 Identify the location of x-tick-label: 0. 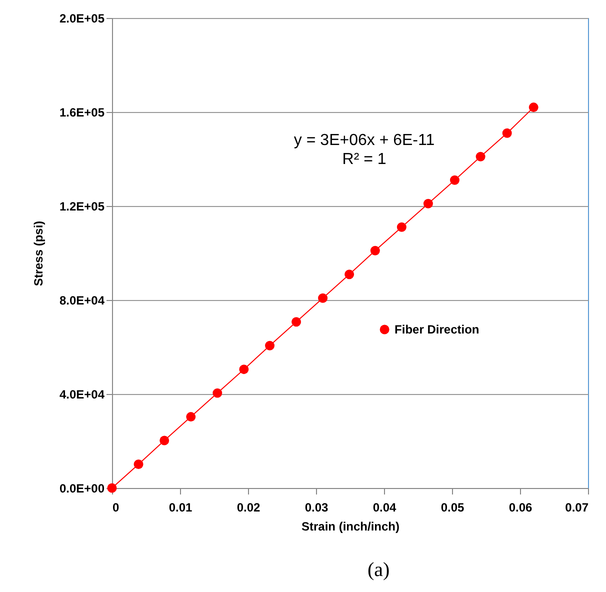
(116, 507).